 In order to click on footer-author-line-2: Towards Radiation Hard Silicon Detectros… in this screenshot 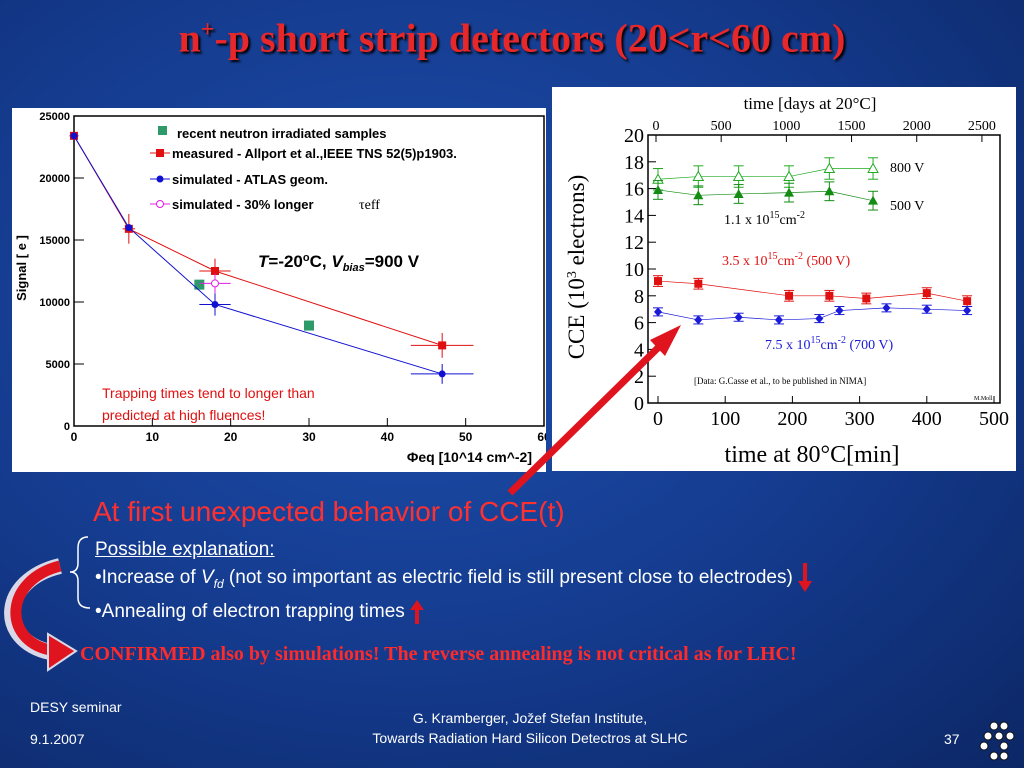, I will do `click(530, 738)`.